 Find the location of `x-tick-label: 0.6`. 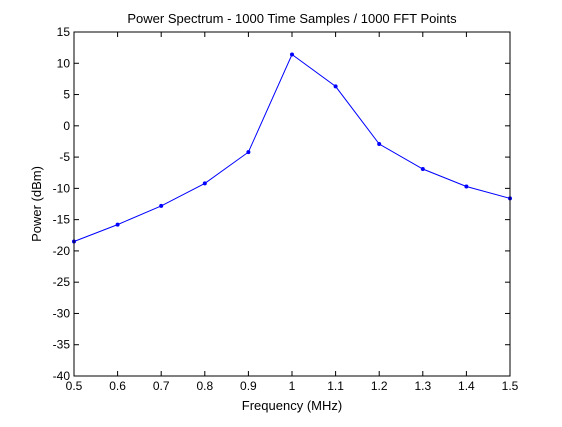

x-tick-label: 0.6 is located at coordinates (117, 386).